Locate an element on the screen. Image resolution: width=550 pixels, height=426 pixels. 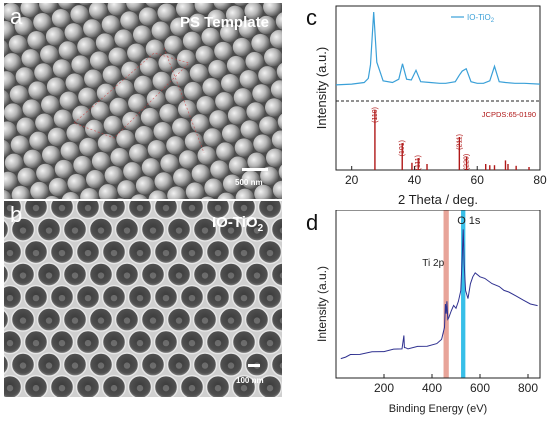
xrd-peak-label: (220) is located at coordinates (467, 162).